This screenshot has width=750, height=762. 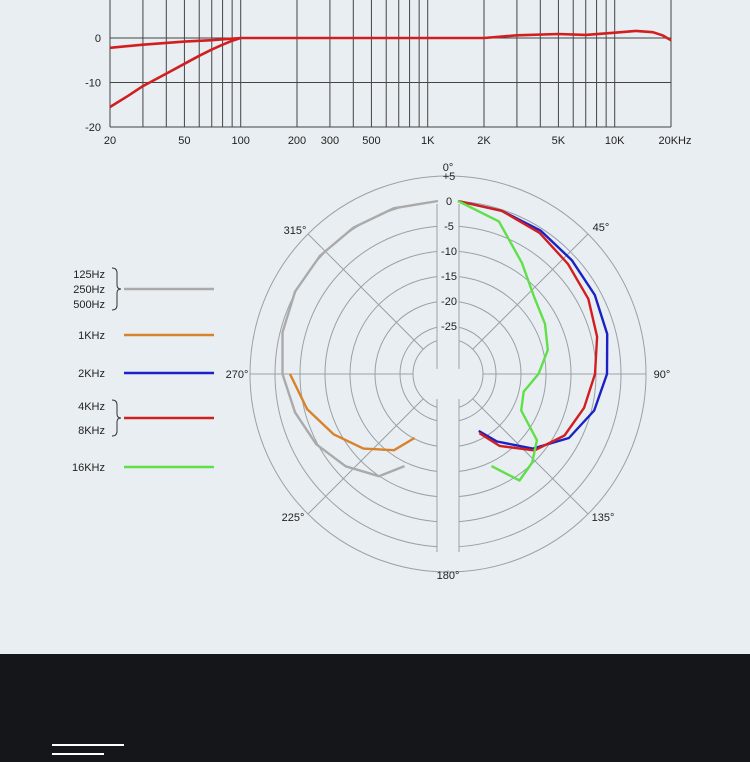 I want to click on radial-tick-label: -10, so click(x=449, y=252).